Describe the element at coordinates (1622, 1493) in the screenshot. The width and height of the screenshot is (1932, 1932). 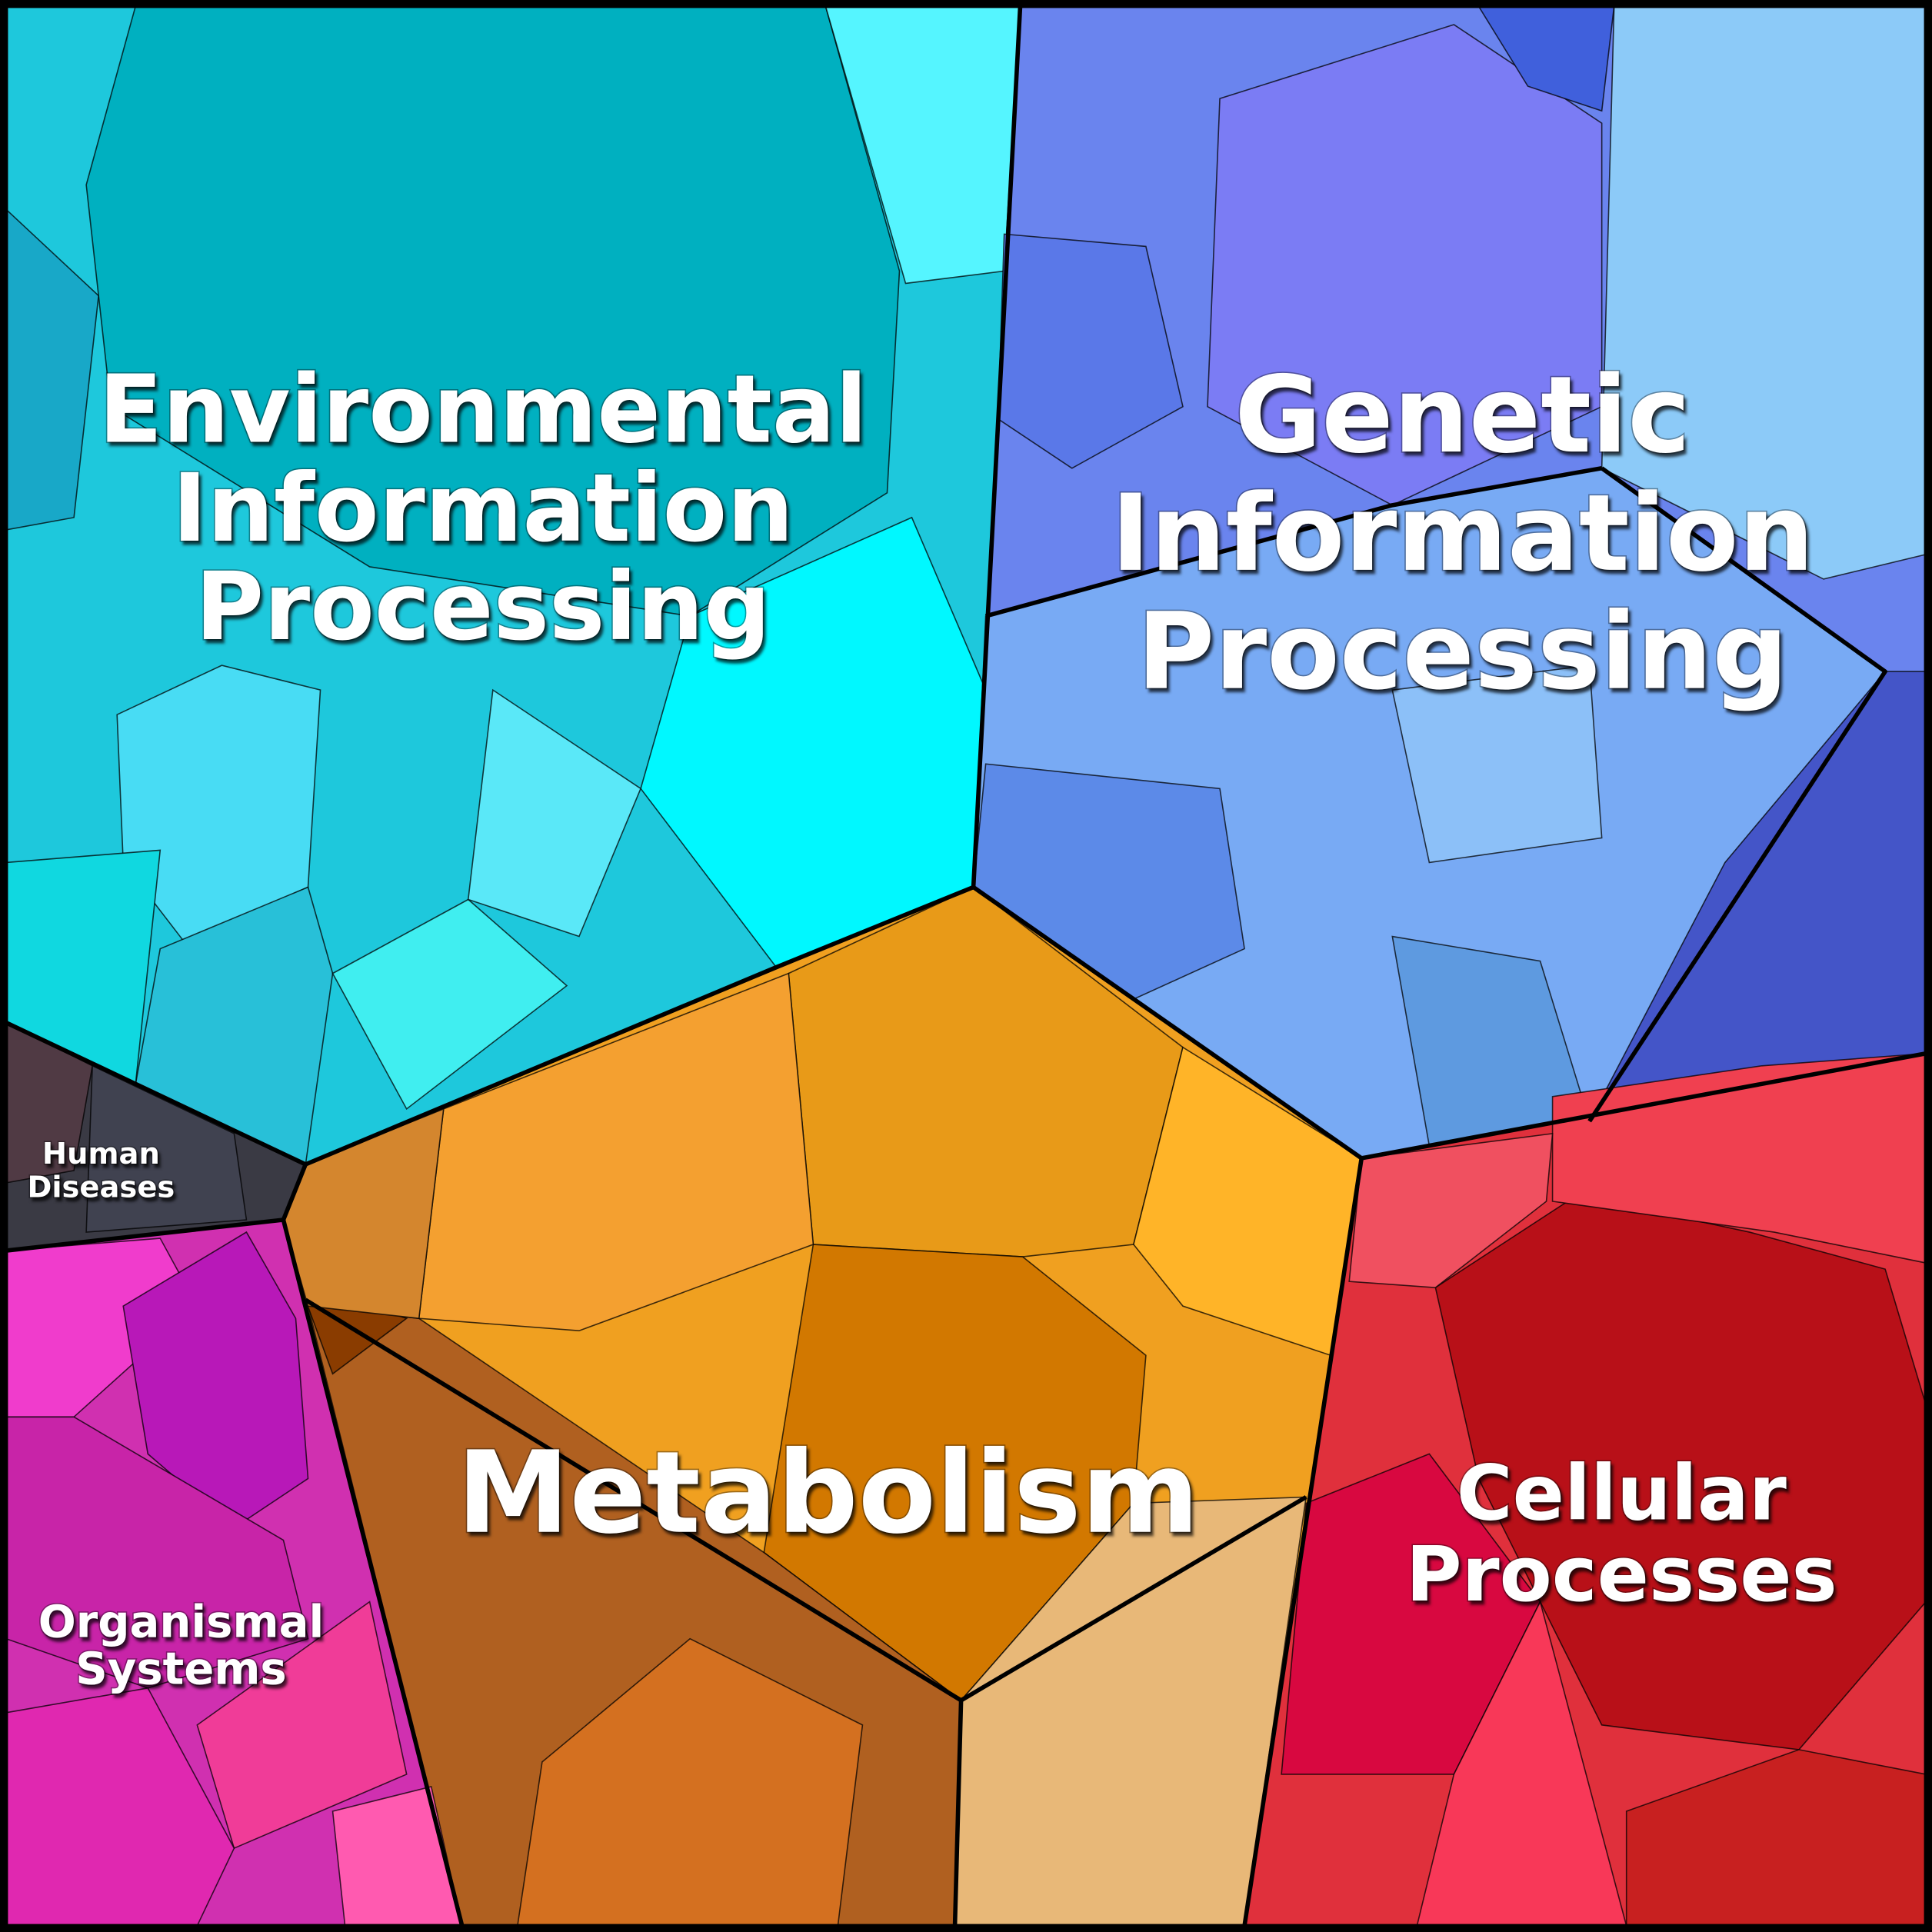
I see `cellular-label: Cellular` at that location.